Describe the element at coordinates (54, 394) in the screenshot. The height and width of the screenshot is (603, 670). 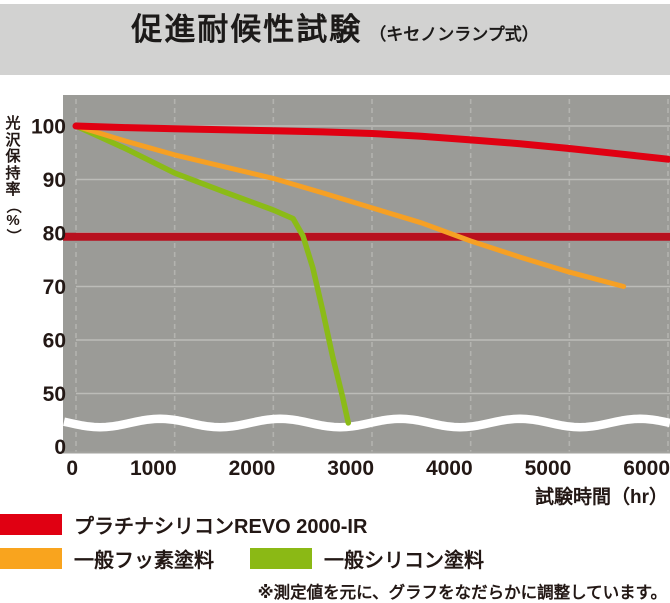
I see `y-tick-label-50: 50` at that location.